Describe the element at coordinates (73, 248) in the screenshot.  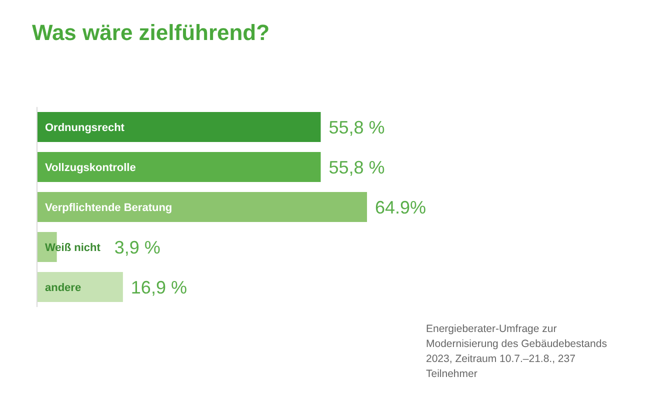
I see `y-tick-label: Weiß nicht` at that location.